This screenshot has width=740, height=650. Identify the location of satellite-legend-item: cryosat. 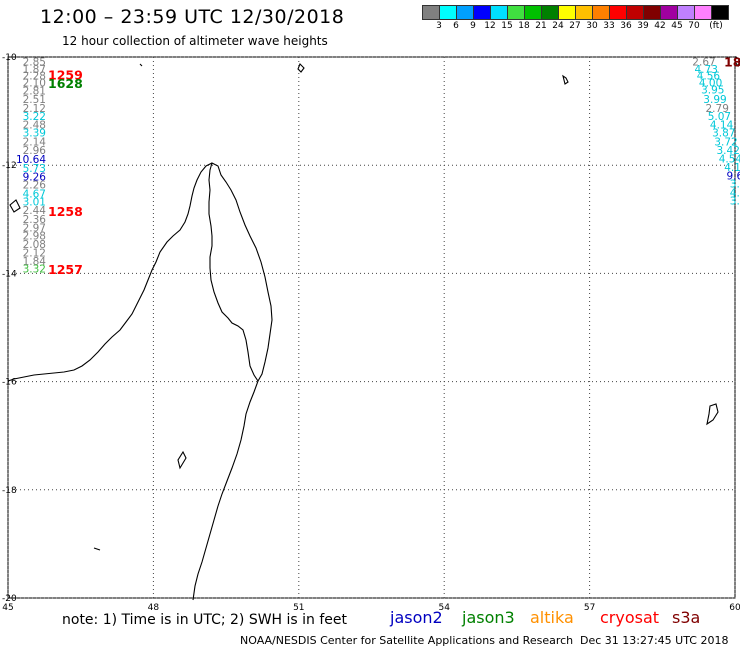
(630, 617).